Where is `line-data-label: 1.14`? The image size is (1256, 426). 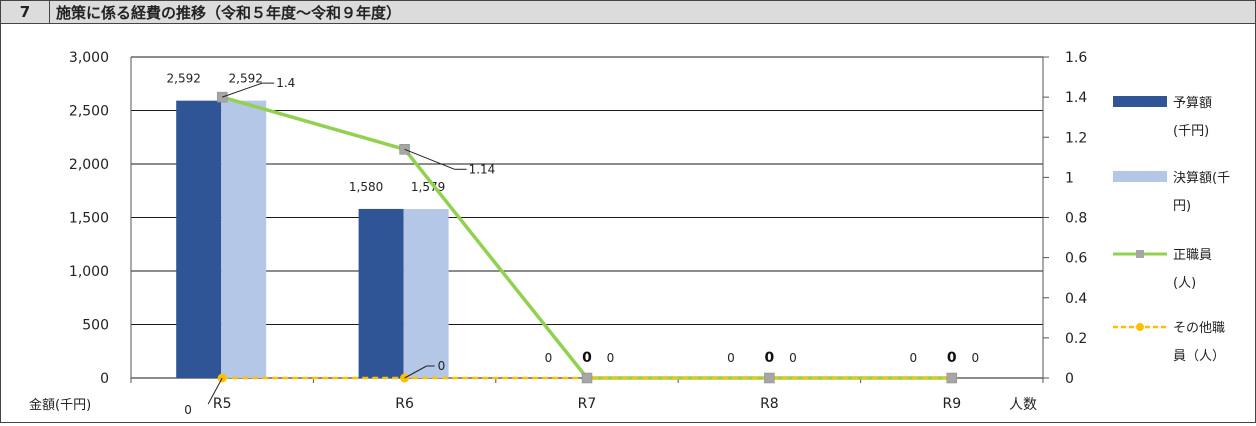 line-data-label: 1.14 is located at coordinates (482, 169).